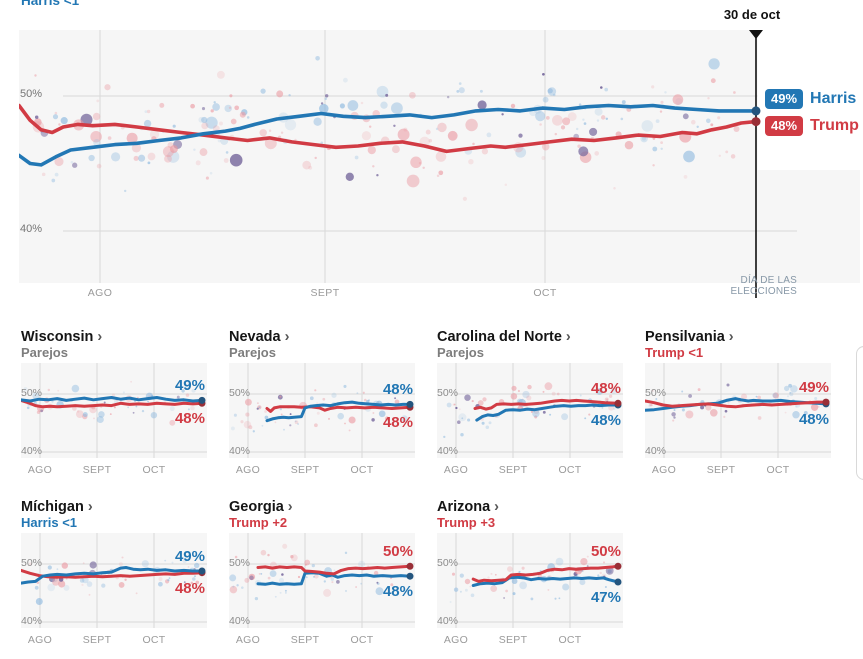 The image size is (863, 659). What do you see at coordinates (738, 410) in the screenshot?
I see `pensilvania-chart-svg` at bounding box center [738, 410].